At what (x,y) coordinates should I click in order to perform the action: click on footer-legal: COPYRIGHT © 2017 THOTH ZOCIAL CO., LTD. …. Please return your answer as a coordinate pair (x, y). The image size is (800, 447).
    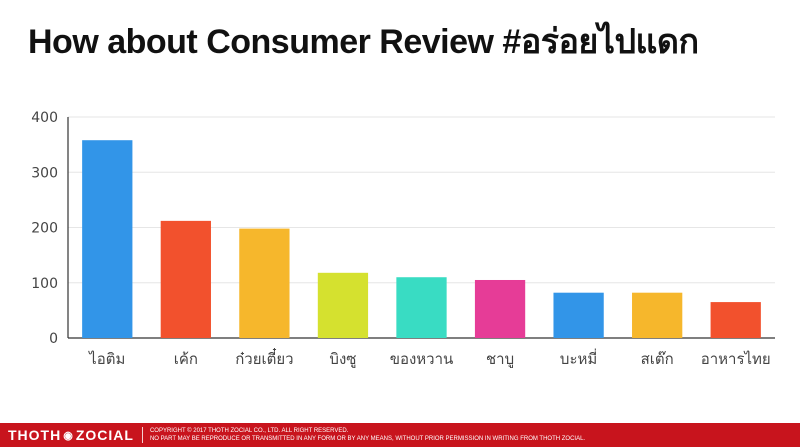
    Looking at the image, I should click on (364, 435).